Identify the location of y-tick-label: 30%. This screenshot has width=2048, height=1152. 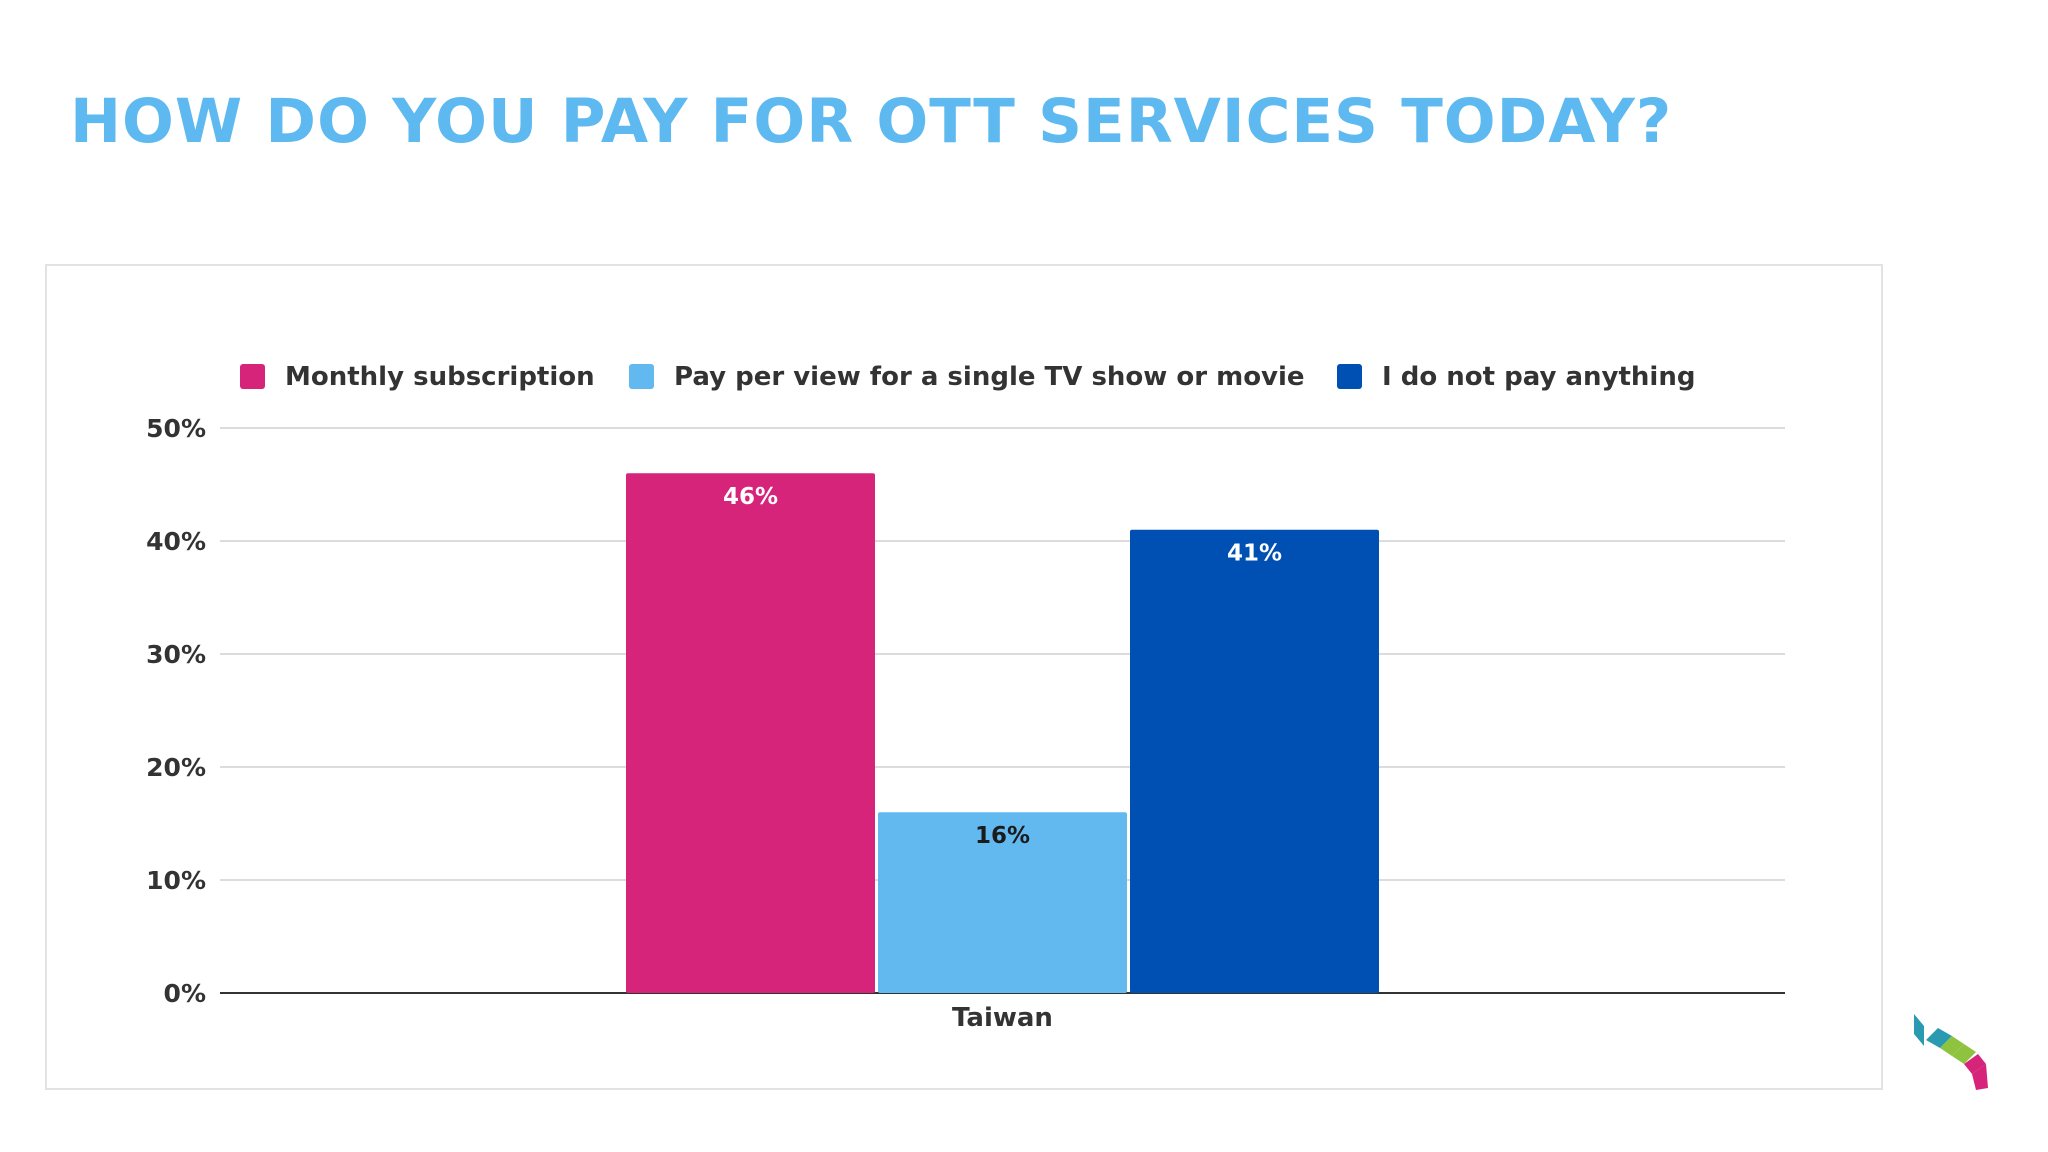
(176, 654).